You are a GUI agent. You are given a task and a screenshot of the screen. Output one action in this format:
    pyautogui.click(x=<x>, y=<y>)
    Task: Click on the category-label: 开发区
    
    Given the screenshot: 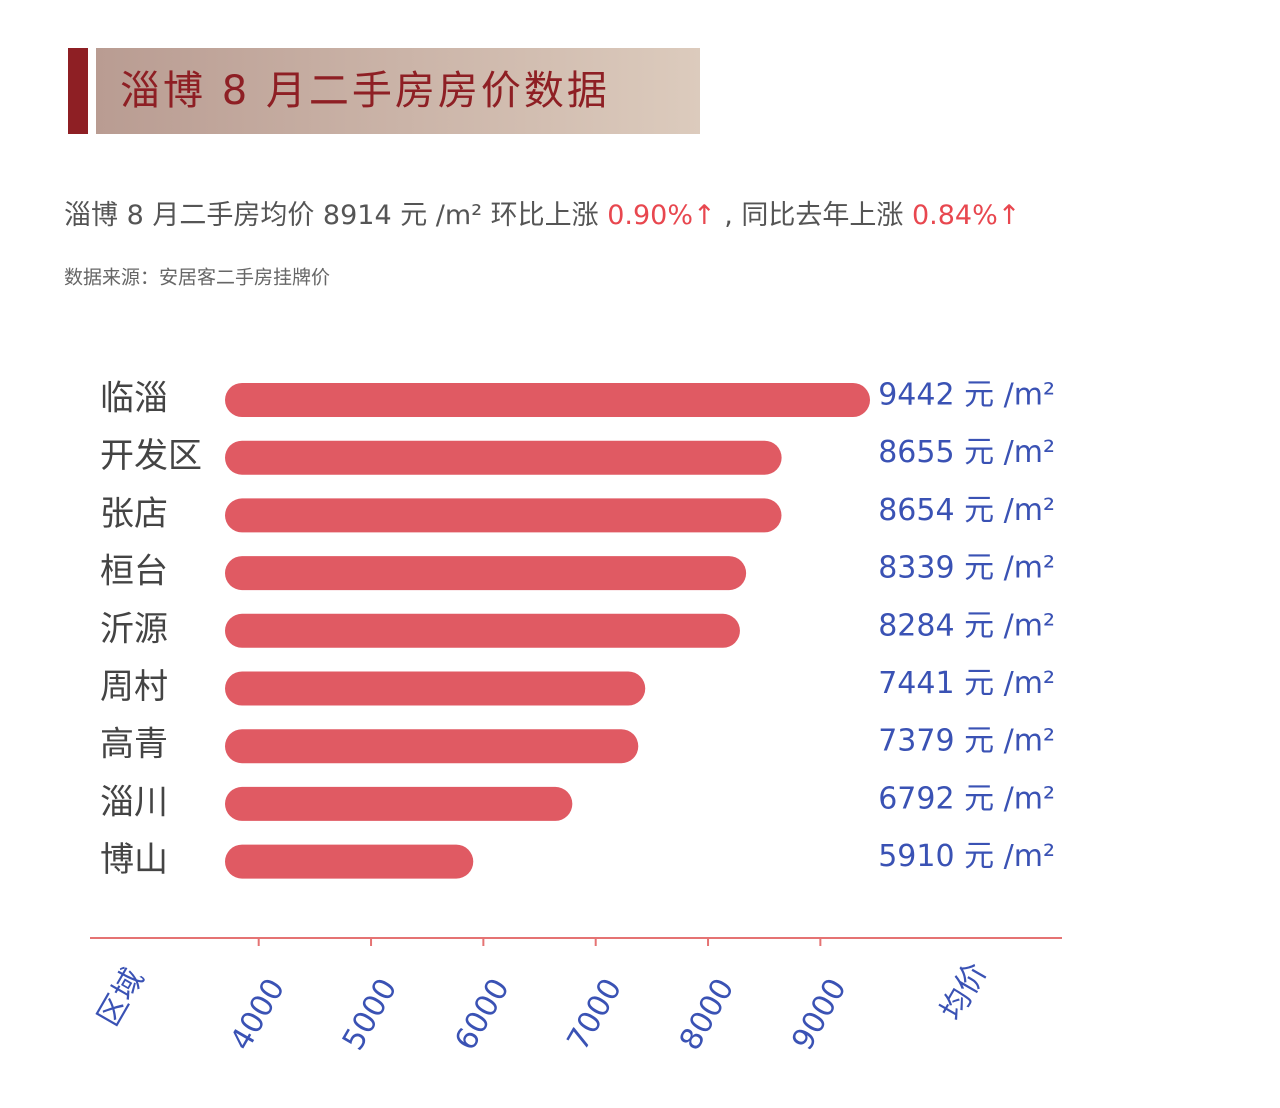 What is the action you would take?
    pyautogui.click(x=151, y=456)
    